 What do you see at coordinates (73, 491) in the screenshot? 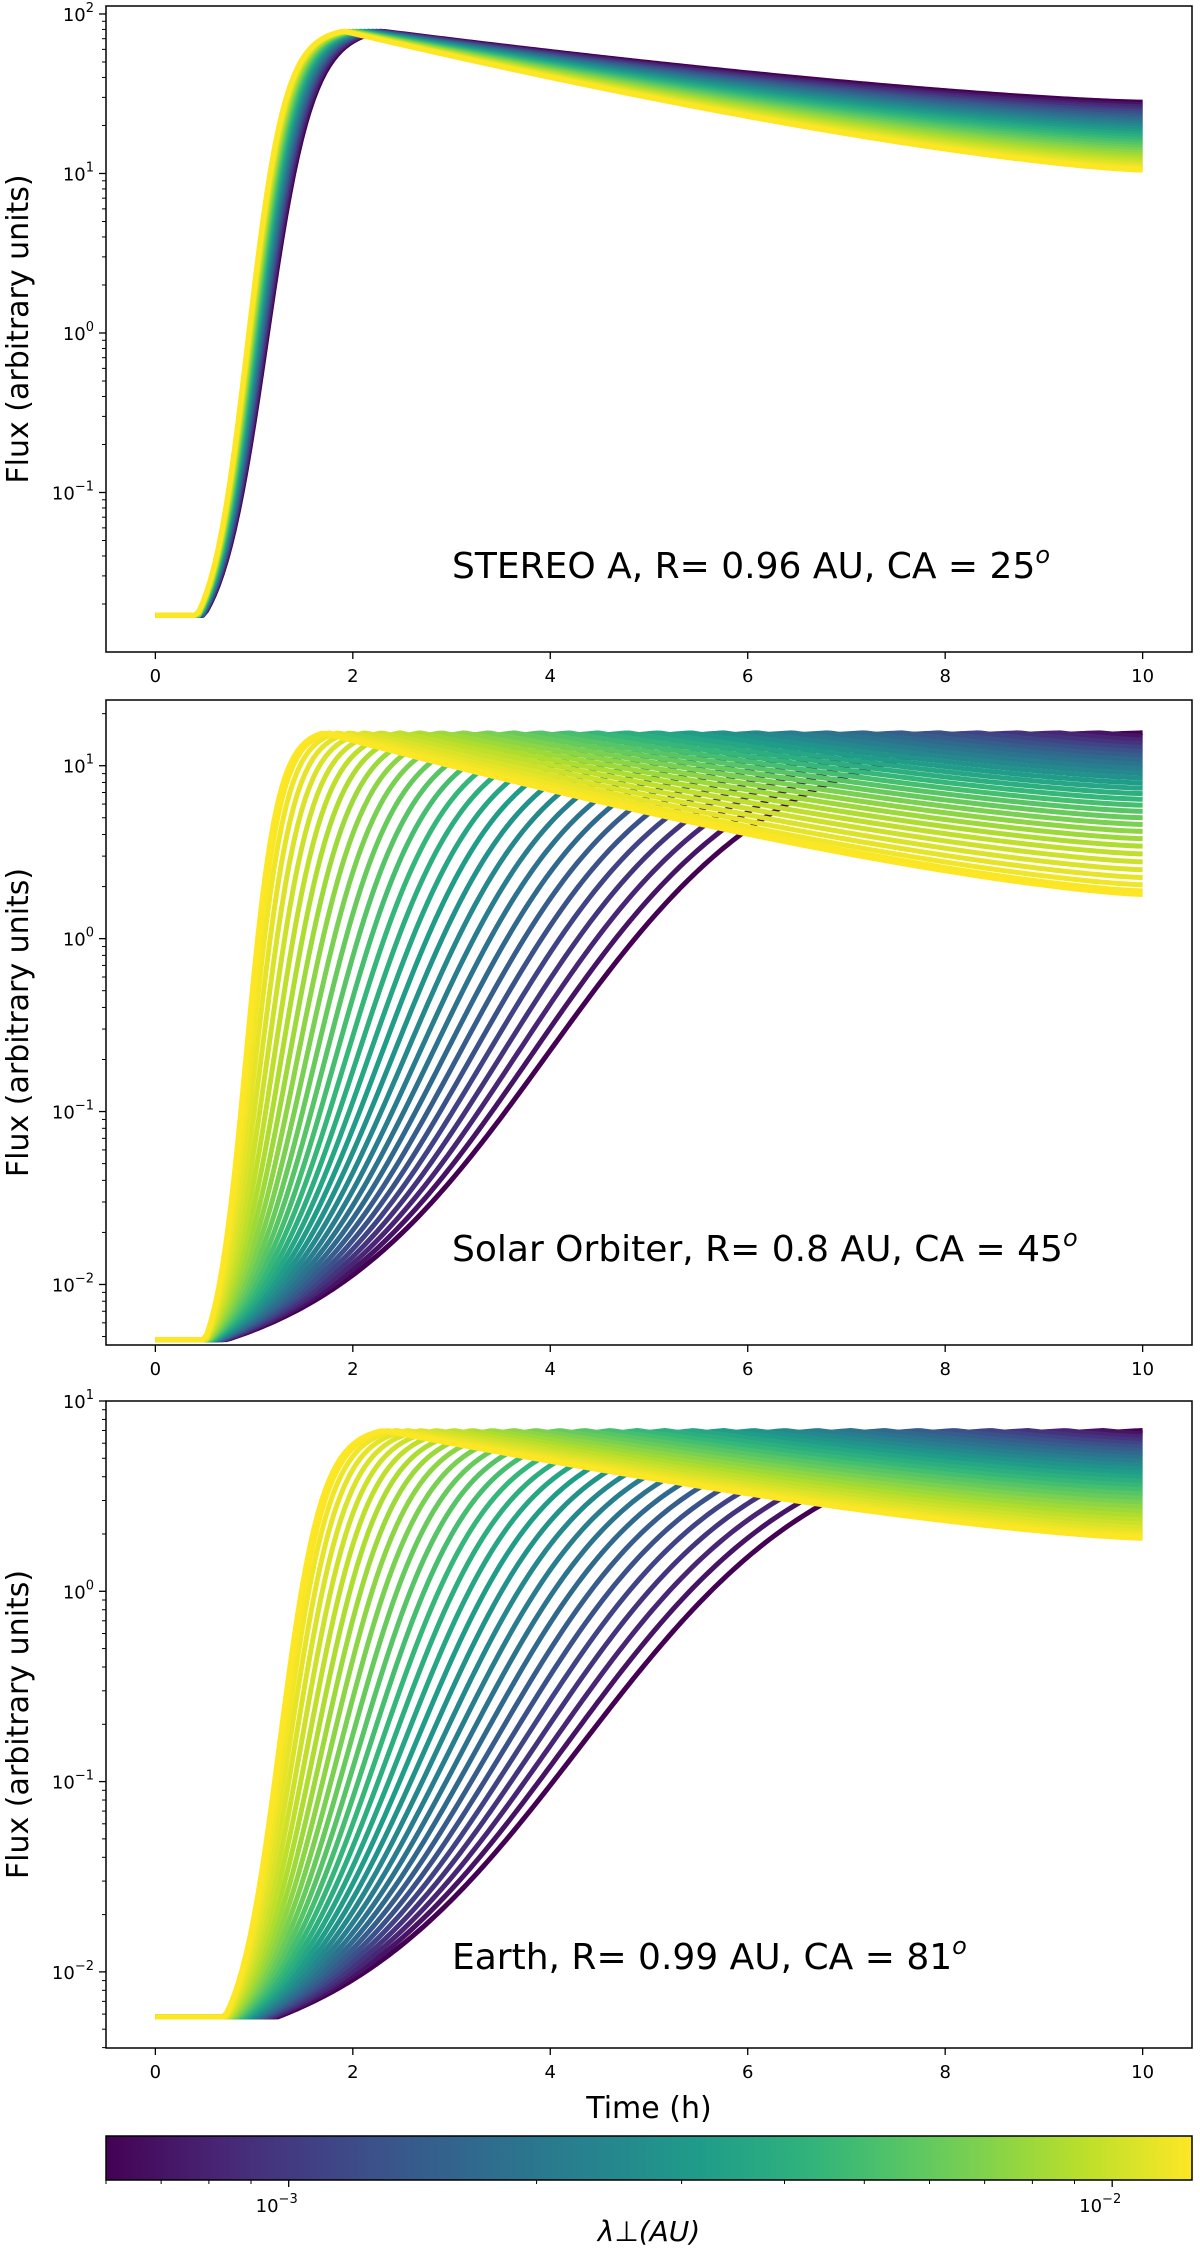
I see `panel-1-ytick-label: 10⁻¹` at bounding box center [73, 491].